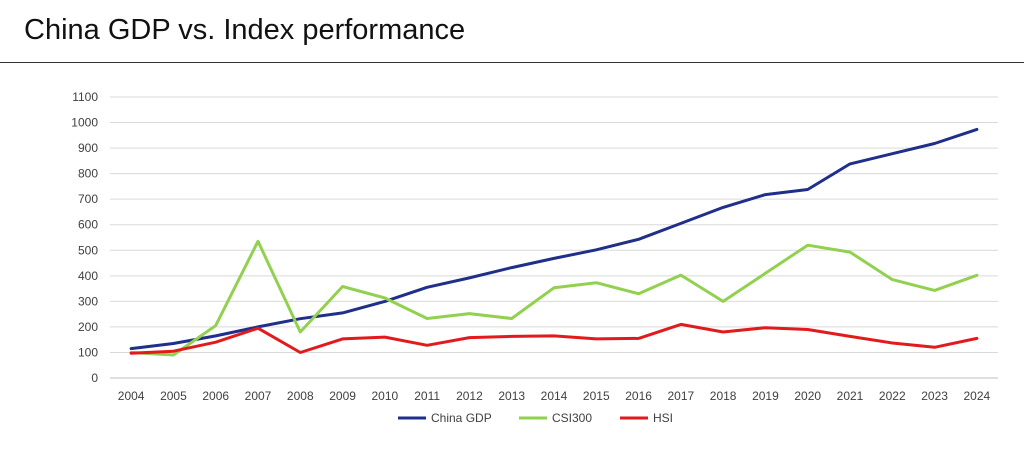 Image resolution: width=1024 pixels, height=460 pixels. I want to click on y-tick-label: 400, so click(88, 276).